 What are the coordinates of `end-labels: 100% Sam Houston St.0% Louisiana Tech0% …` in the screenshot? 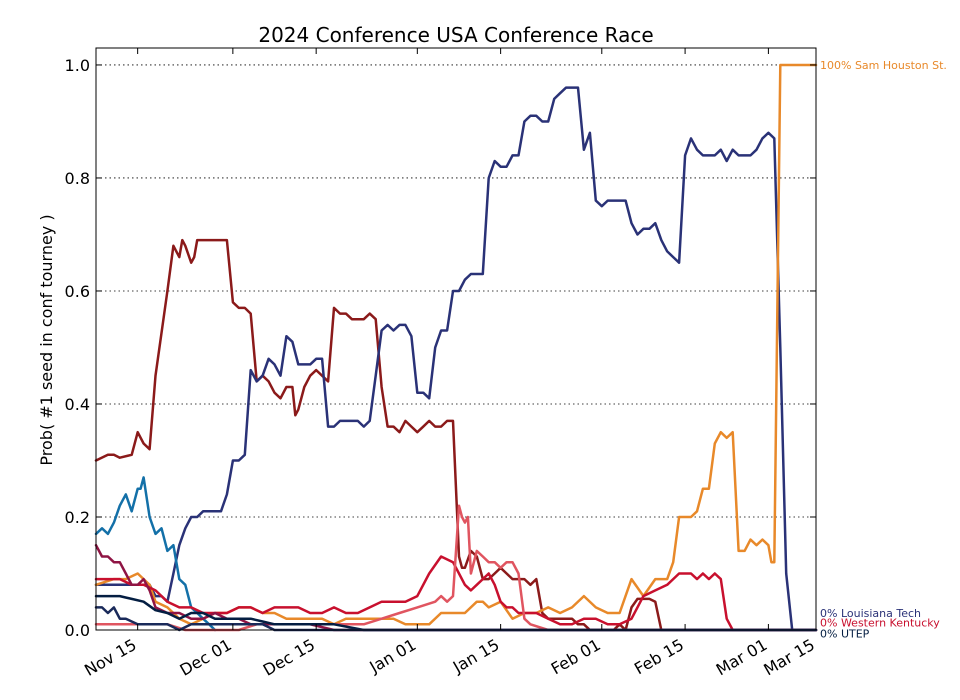 It's located at (883, 349).